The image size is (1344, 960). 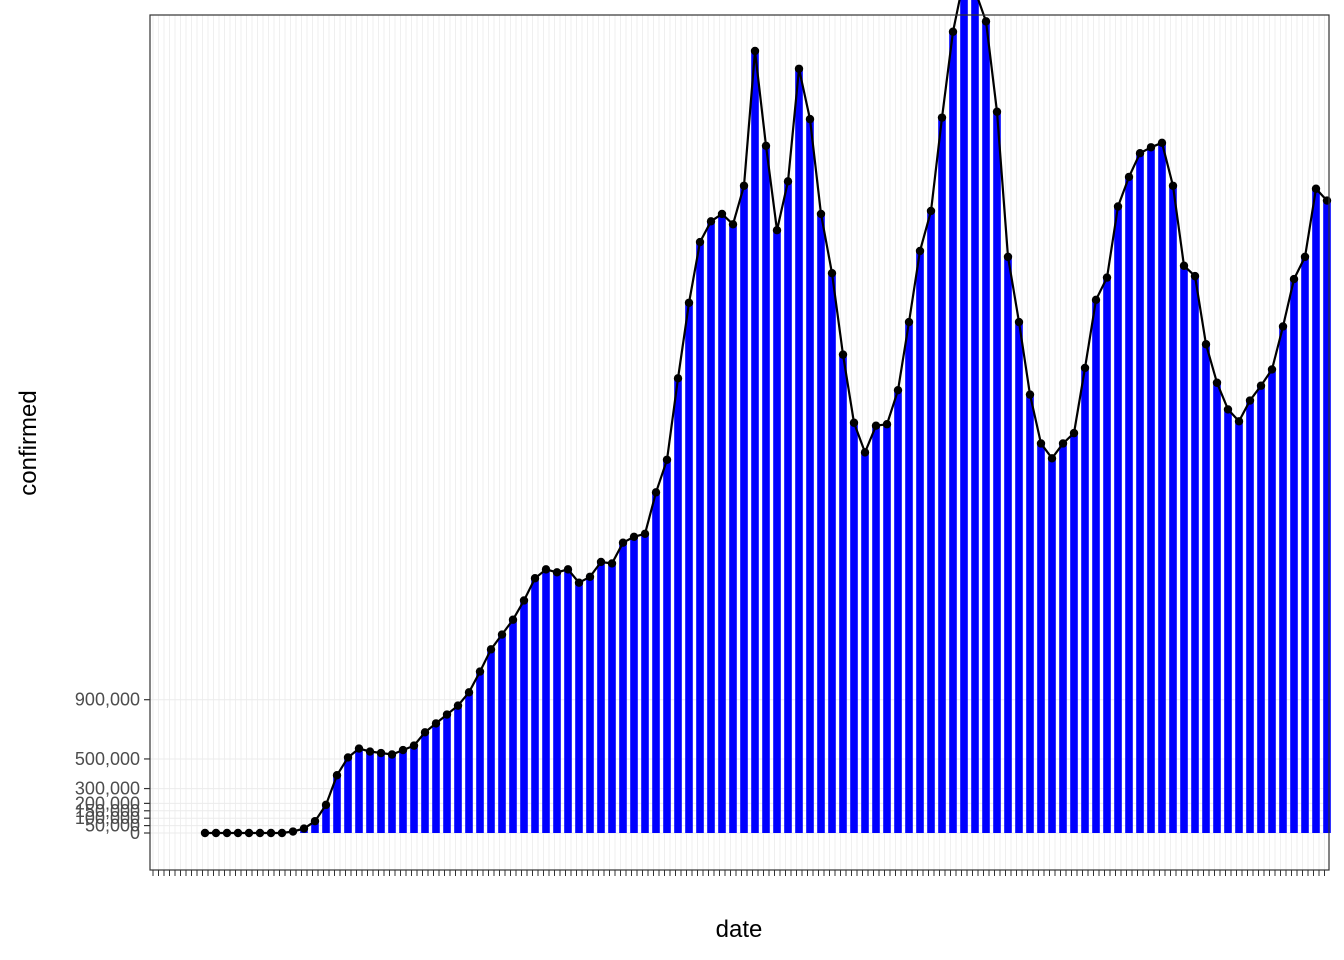 What do you see at coordinates (738, 873) in the screenshot?
I see `x-axis-ticks` at bounding box center [738, 873].